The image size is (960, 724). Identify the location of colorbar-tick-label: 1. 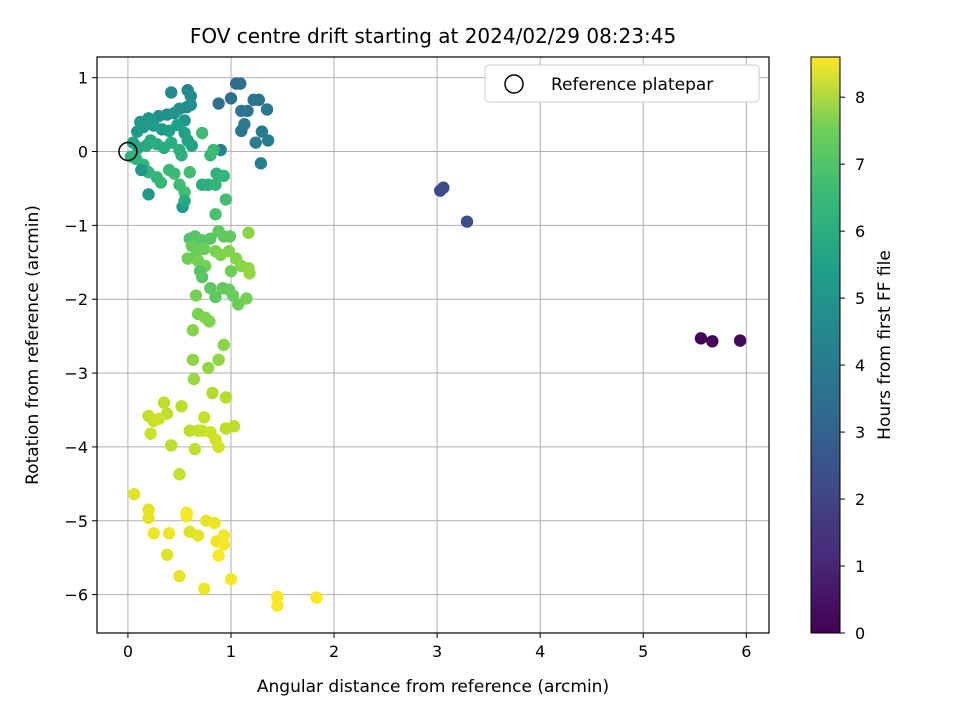
(860, 566).